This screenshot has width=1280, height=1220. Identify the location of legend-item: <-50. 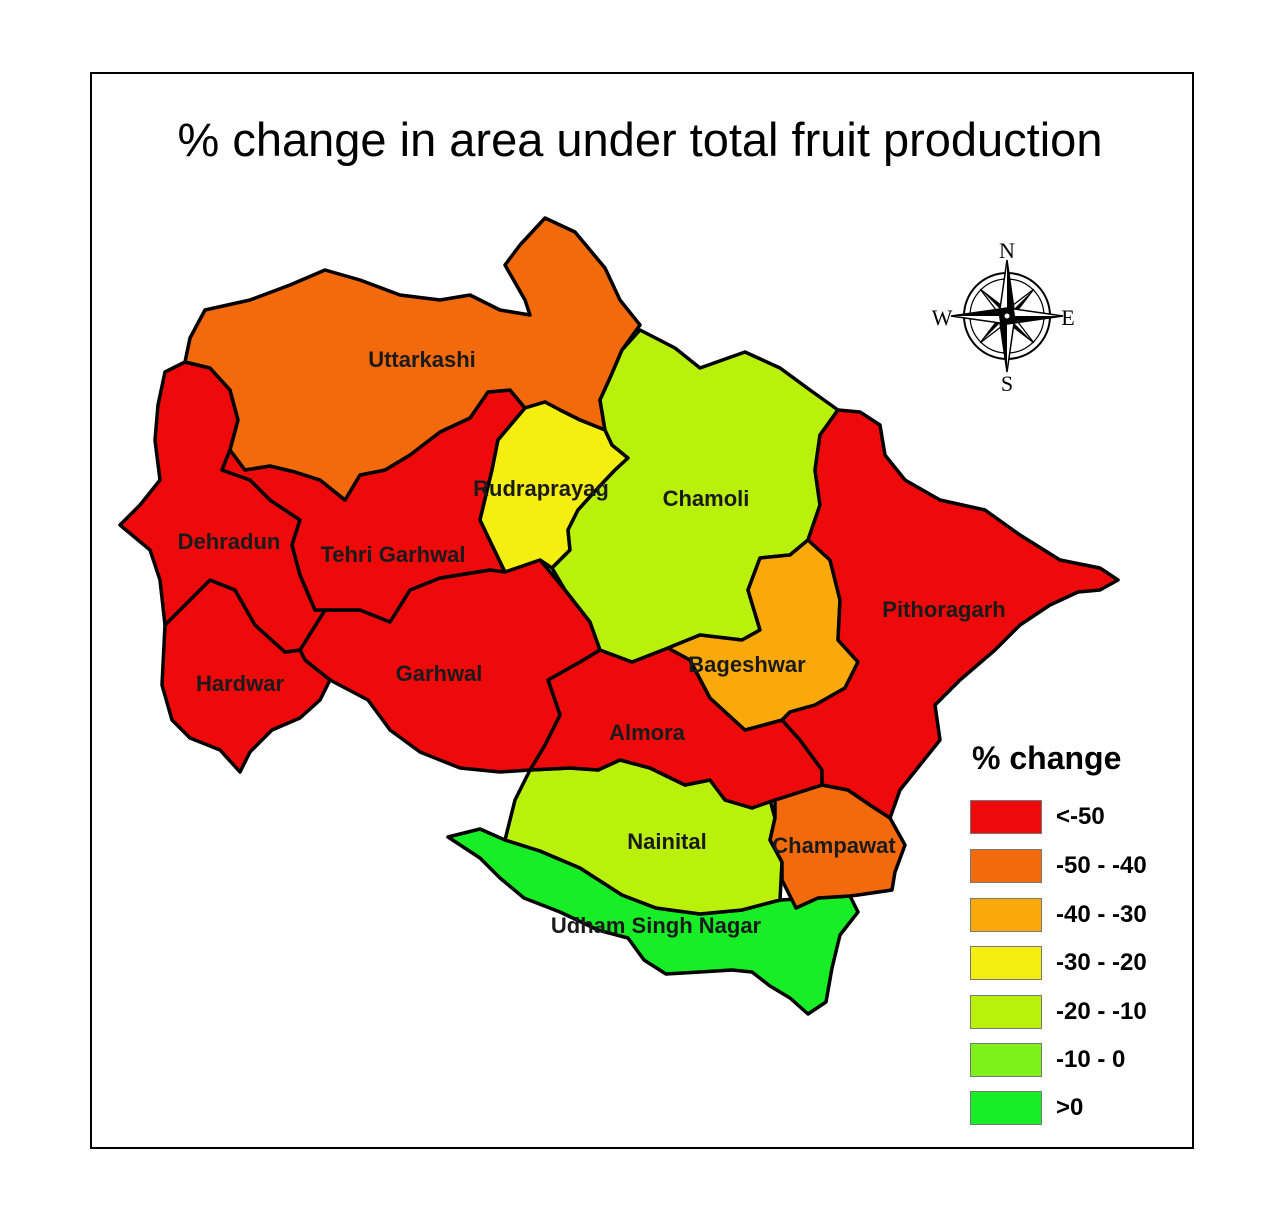
(1037, 817).